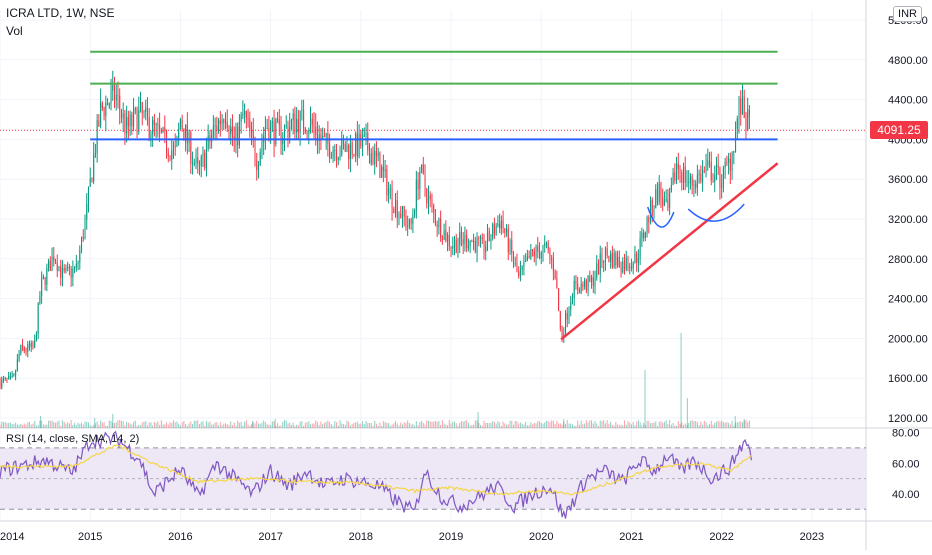 This screenshot has width=932, height=555. Describe the element at coordinates (631, 537) in the screenshot. I see `time-tick-label: 2021` at that location.